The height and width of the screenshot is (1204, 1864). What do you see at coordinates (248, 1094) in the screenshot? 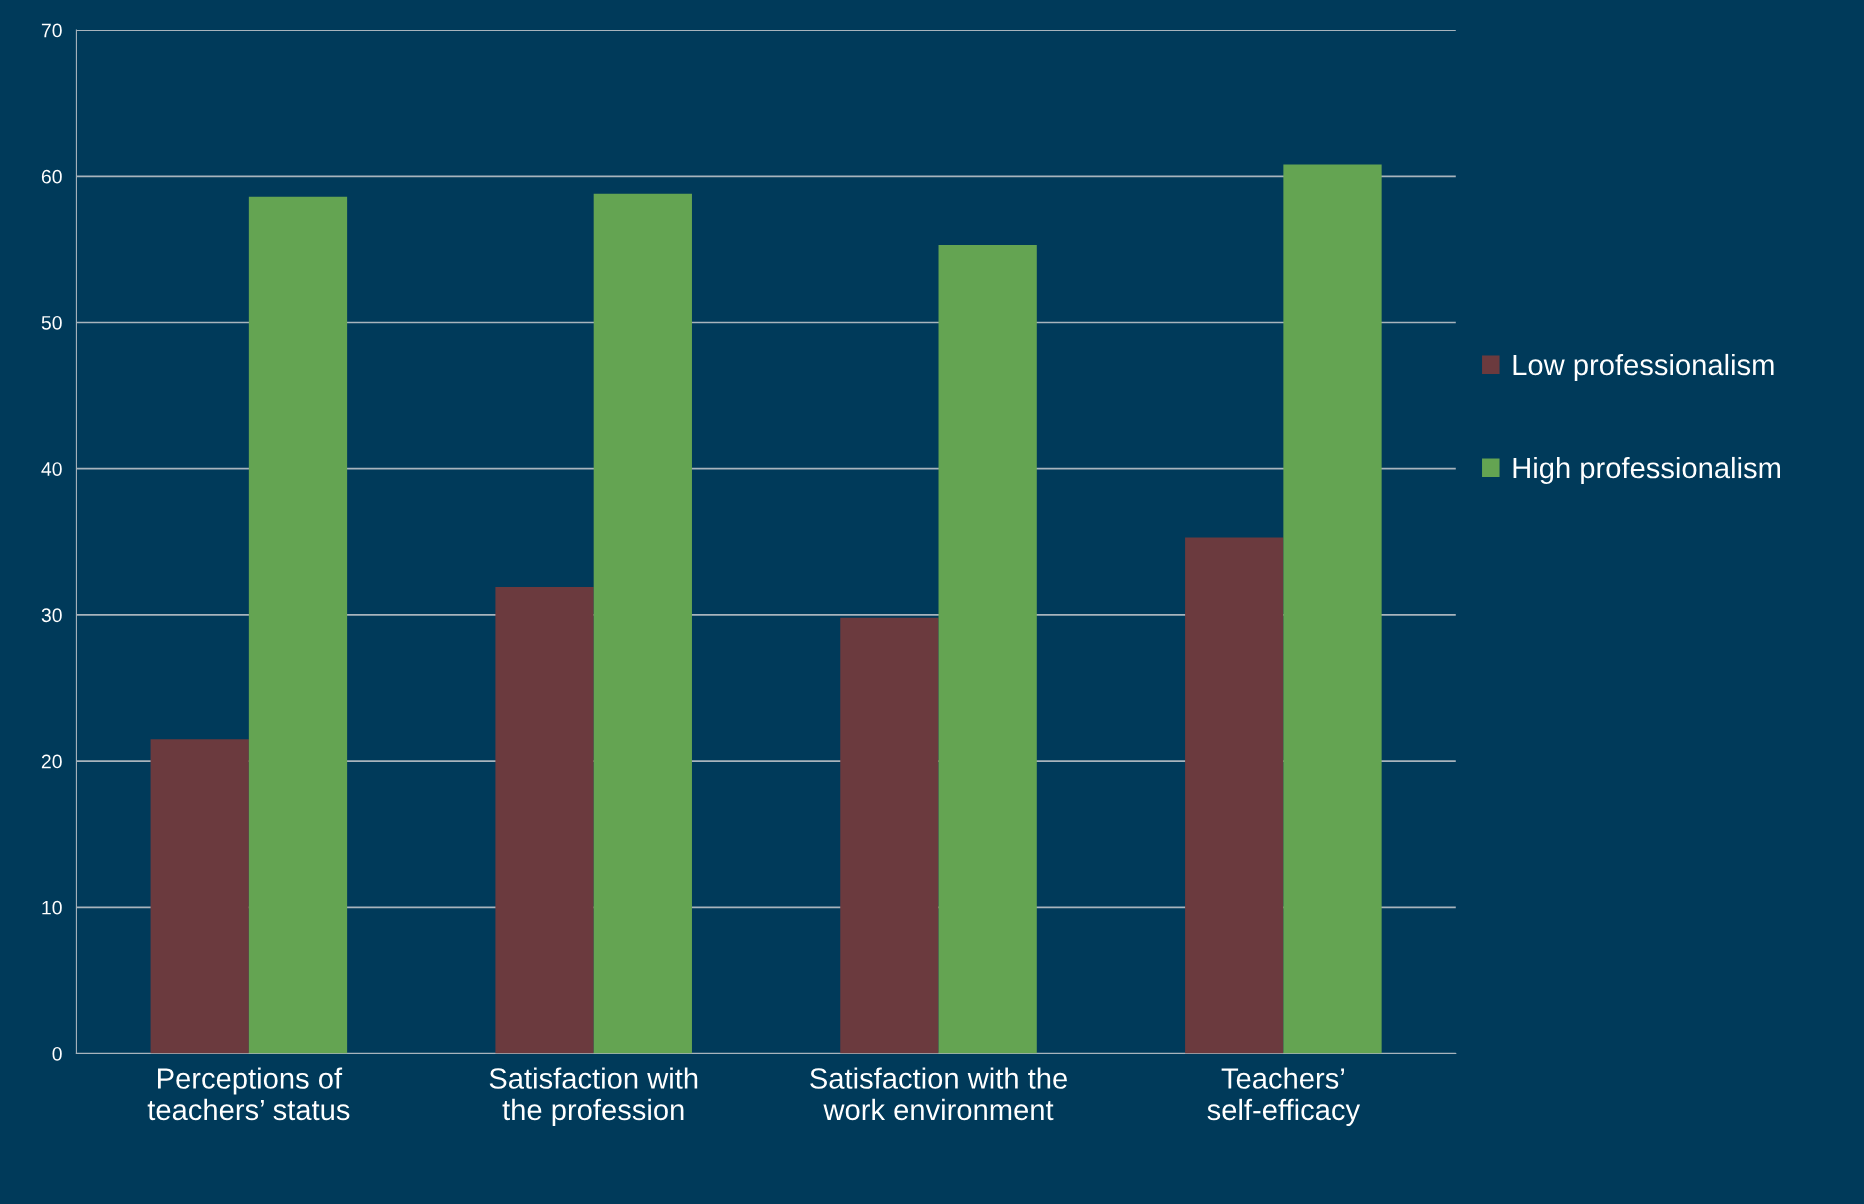
I see `x-tick-label: Perceptions of teachers’ status` at bounding box center [248, 1094].